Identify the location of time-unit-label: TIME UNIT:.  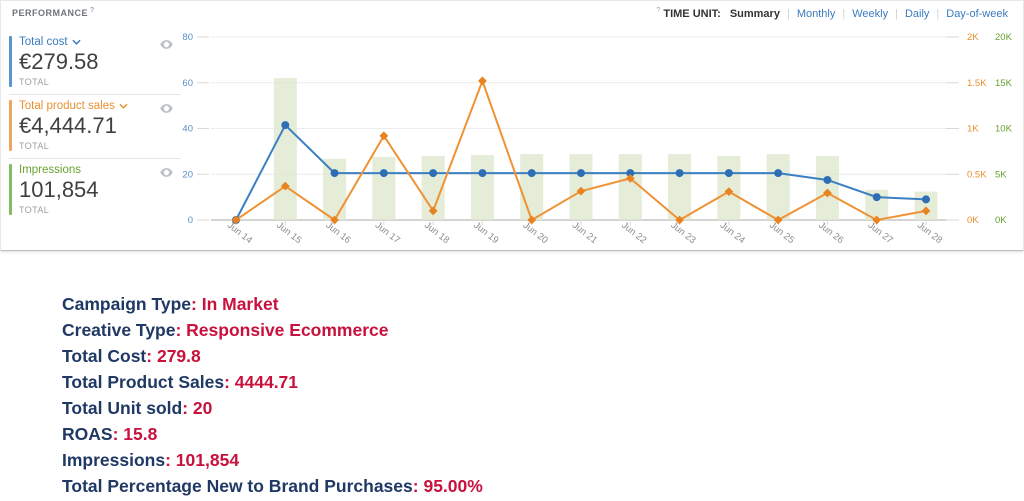
(692, 13).